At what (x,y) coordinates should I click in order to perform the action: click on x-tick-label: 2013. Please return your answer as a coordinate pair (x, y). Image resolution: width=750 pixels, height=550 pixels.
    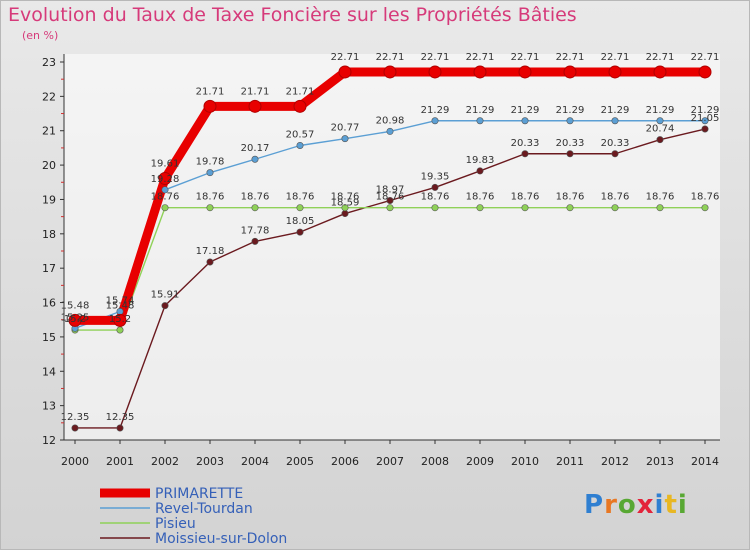
    Looking at the image, I should click on (660, 461).